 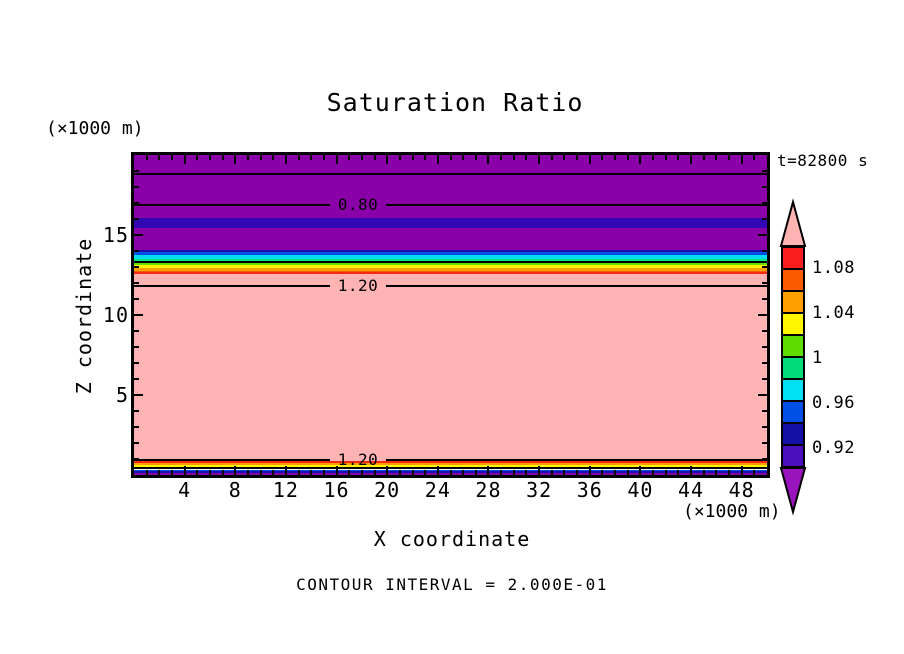 I want to click on colorbar, so click(x=793, y=357).